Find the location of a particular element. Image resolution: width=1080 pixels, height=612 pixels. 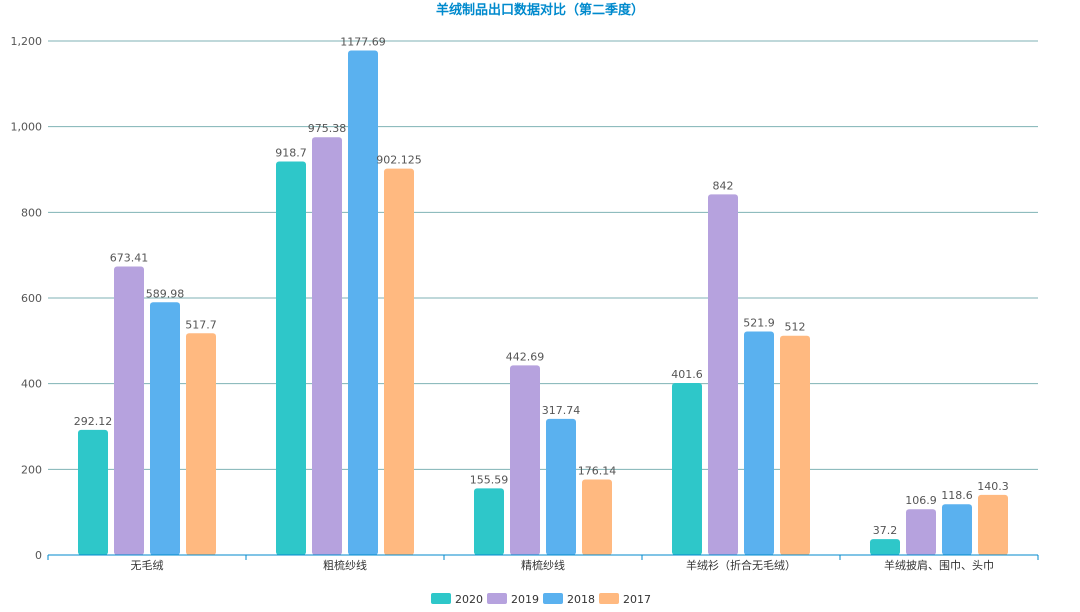

bar-value-label: 918.7 is located at coordinates (291, 152).